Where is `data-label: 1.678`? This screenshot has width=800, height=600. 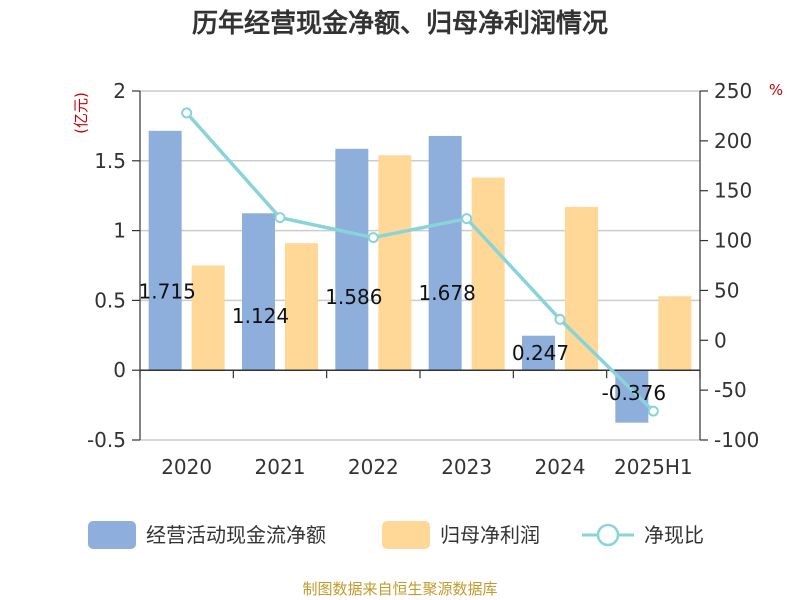 data-label: 1.678 is located at coordinates (447, 293).